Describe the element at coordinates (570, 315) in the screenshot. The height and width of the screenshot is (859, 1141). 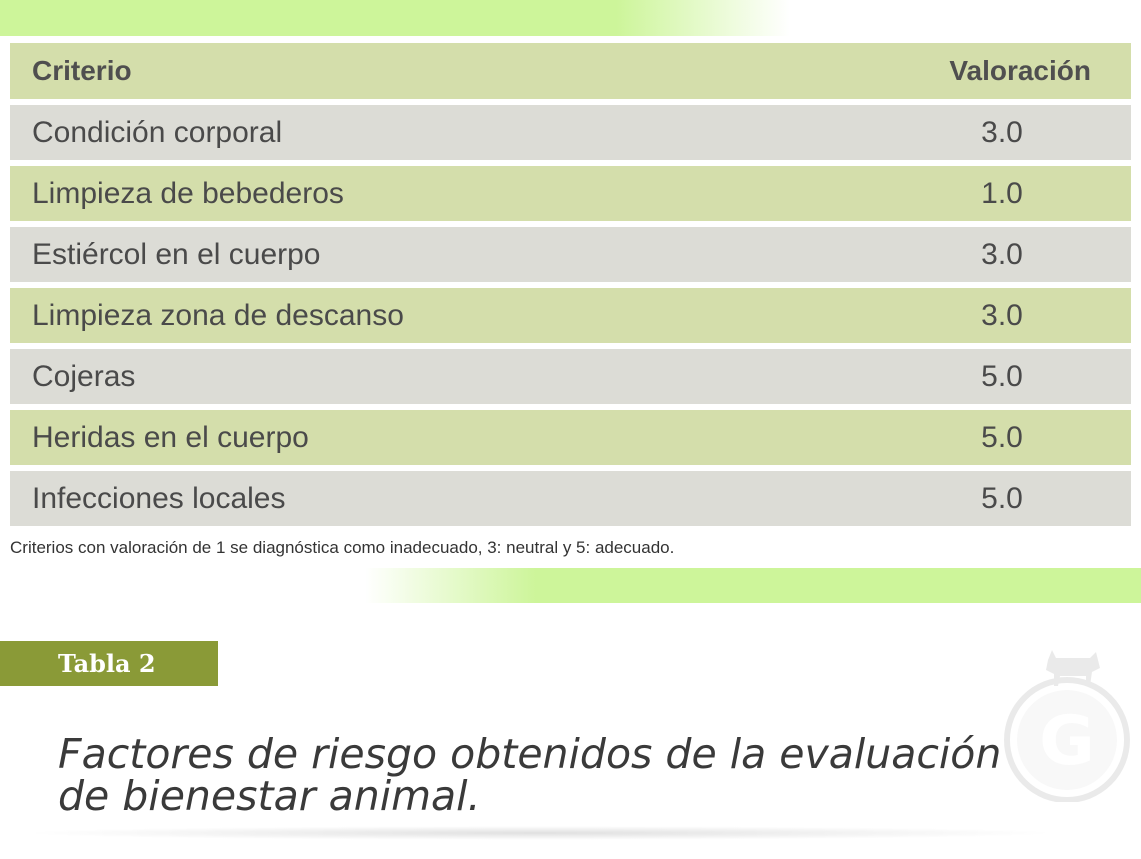
I see `table-row: Limpieza zona de descanso 3.0` at that location.